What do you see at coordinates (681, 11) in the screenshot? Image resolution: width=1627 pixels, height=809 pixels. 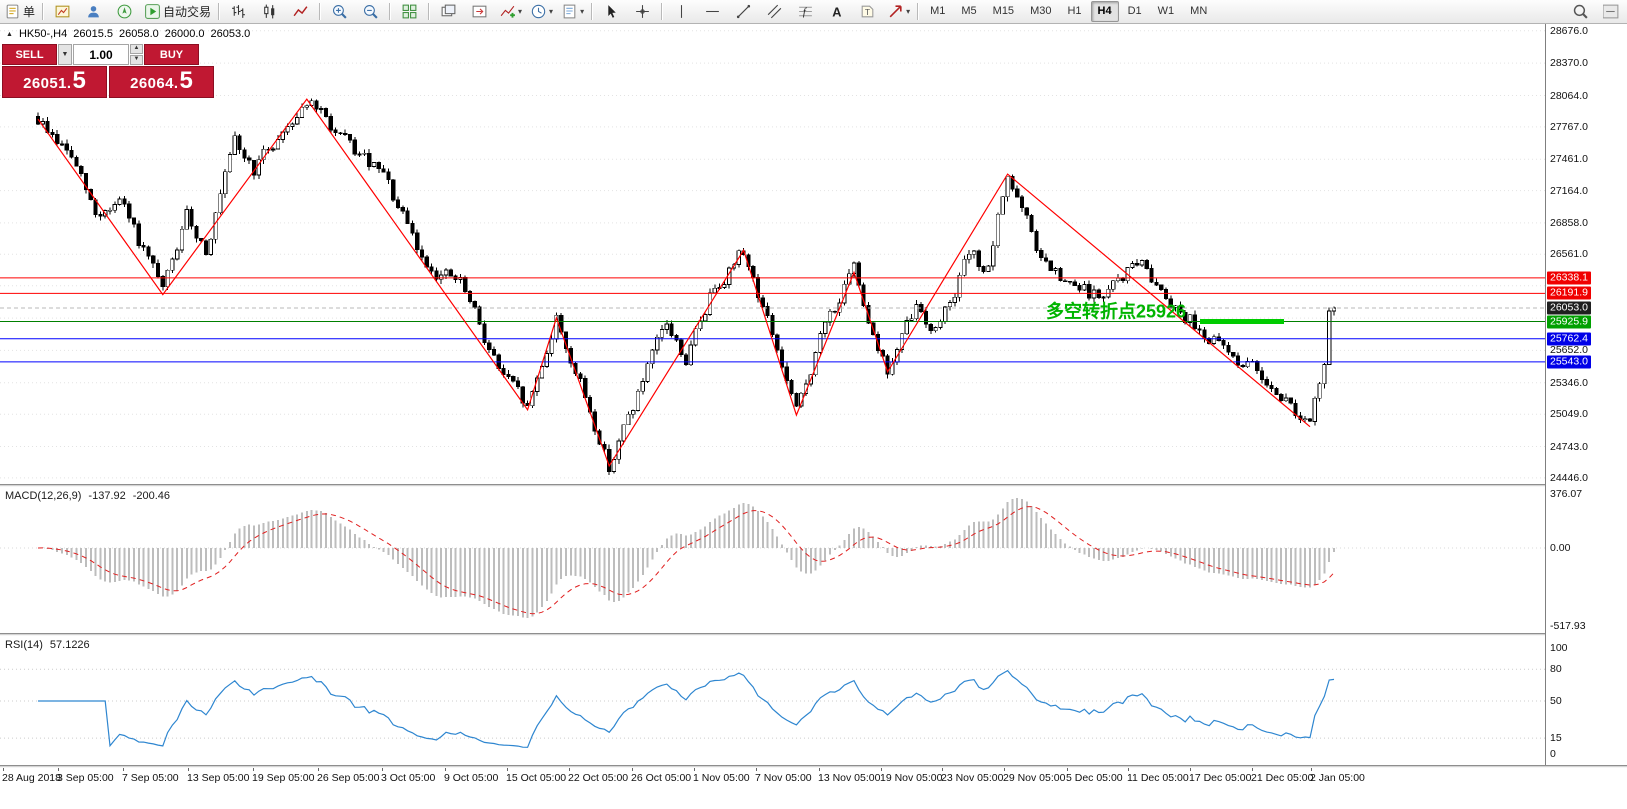 I see `vertical-line-button` at bounding box center [681, 11].